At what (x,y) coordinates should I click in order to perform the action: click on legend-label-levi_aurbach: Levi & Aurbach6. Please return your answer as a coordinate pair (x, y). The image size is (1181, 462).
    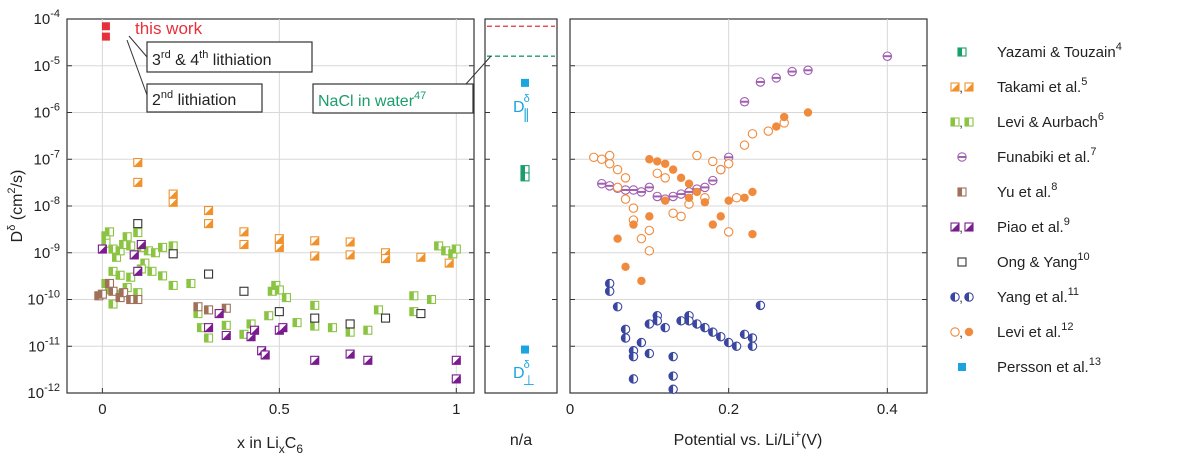
    Looking at the image, I should click on (1050, 121).